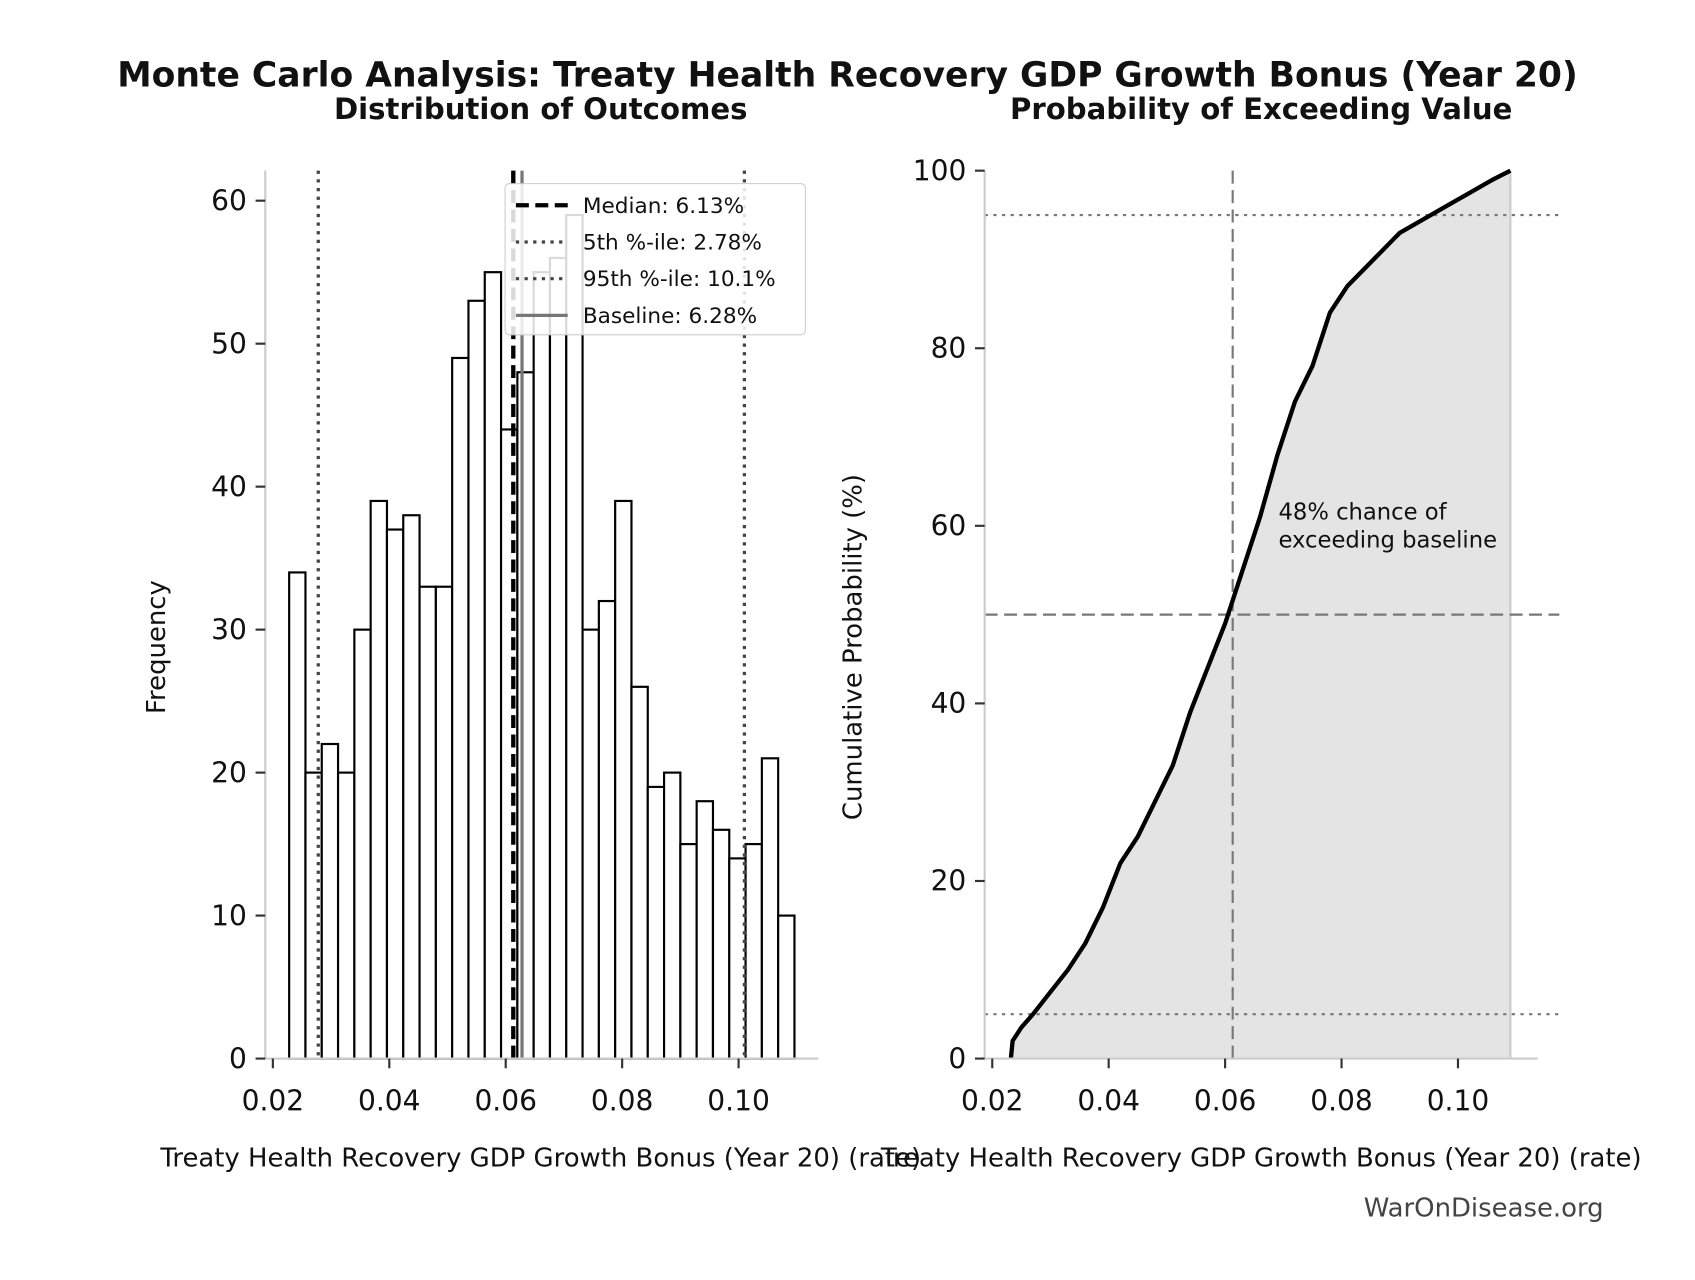 The width and height of the screenshot is (1695, 1280). What do you see at coordinates (949, 348) in the screenshot?
I see `y-tick-label: 80` at bounding box center [949, 348].